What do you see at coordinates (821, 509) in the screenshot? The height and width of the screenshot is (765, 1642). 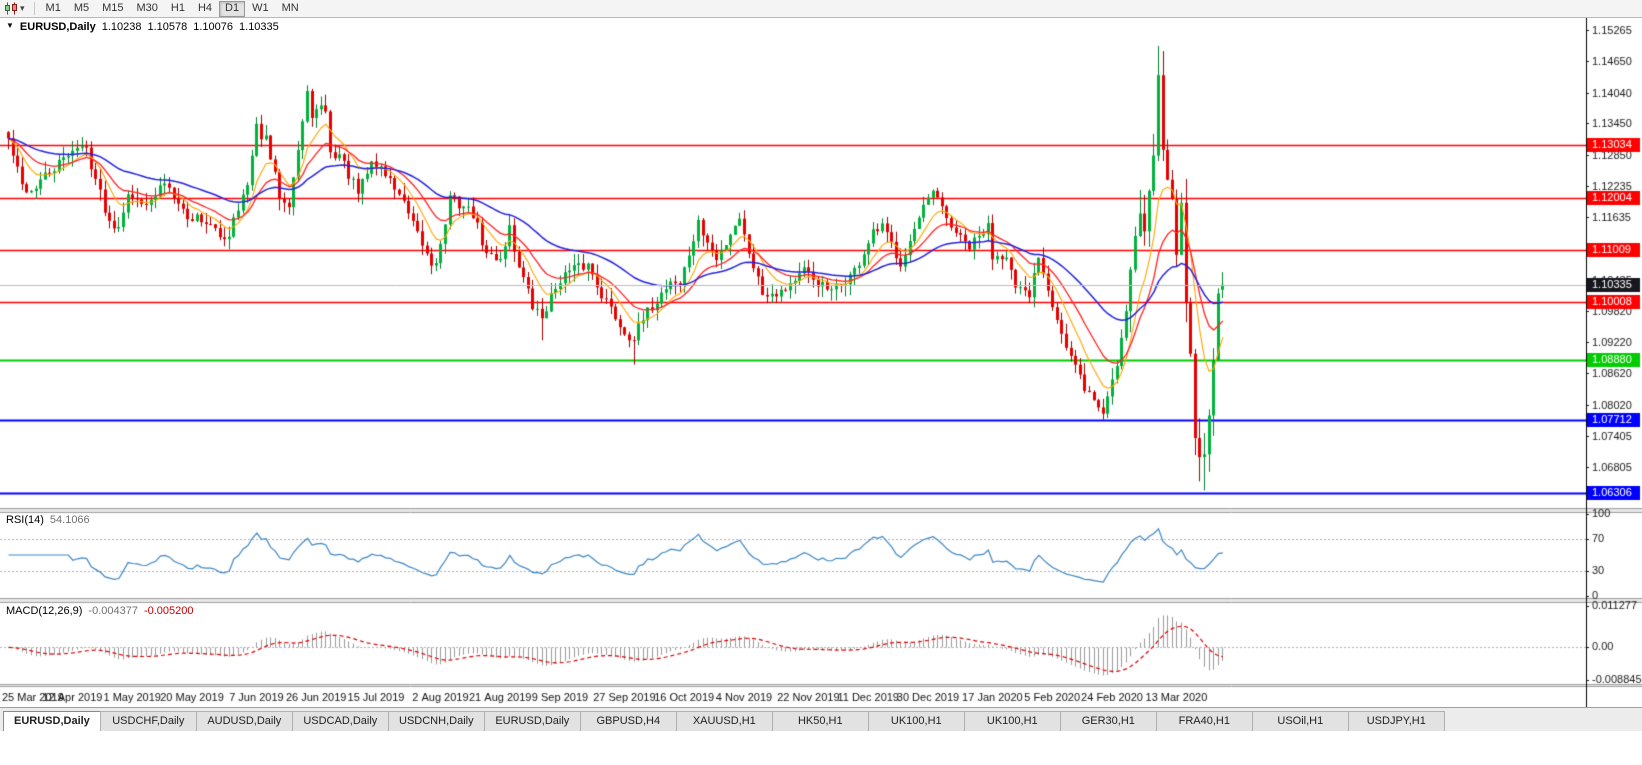 I see `pane-divider-rsi` at bounding box center [821, 509].